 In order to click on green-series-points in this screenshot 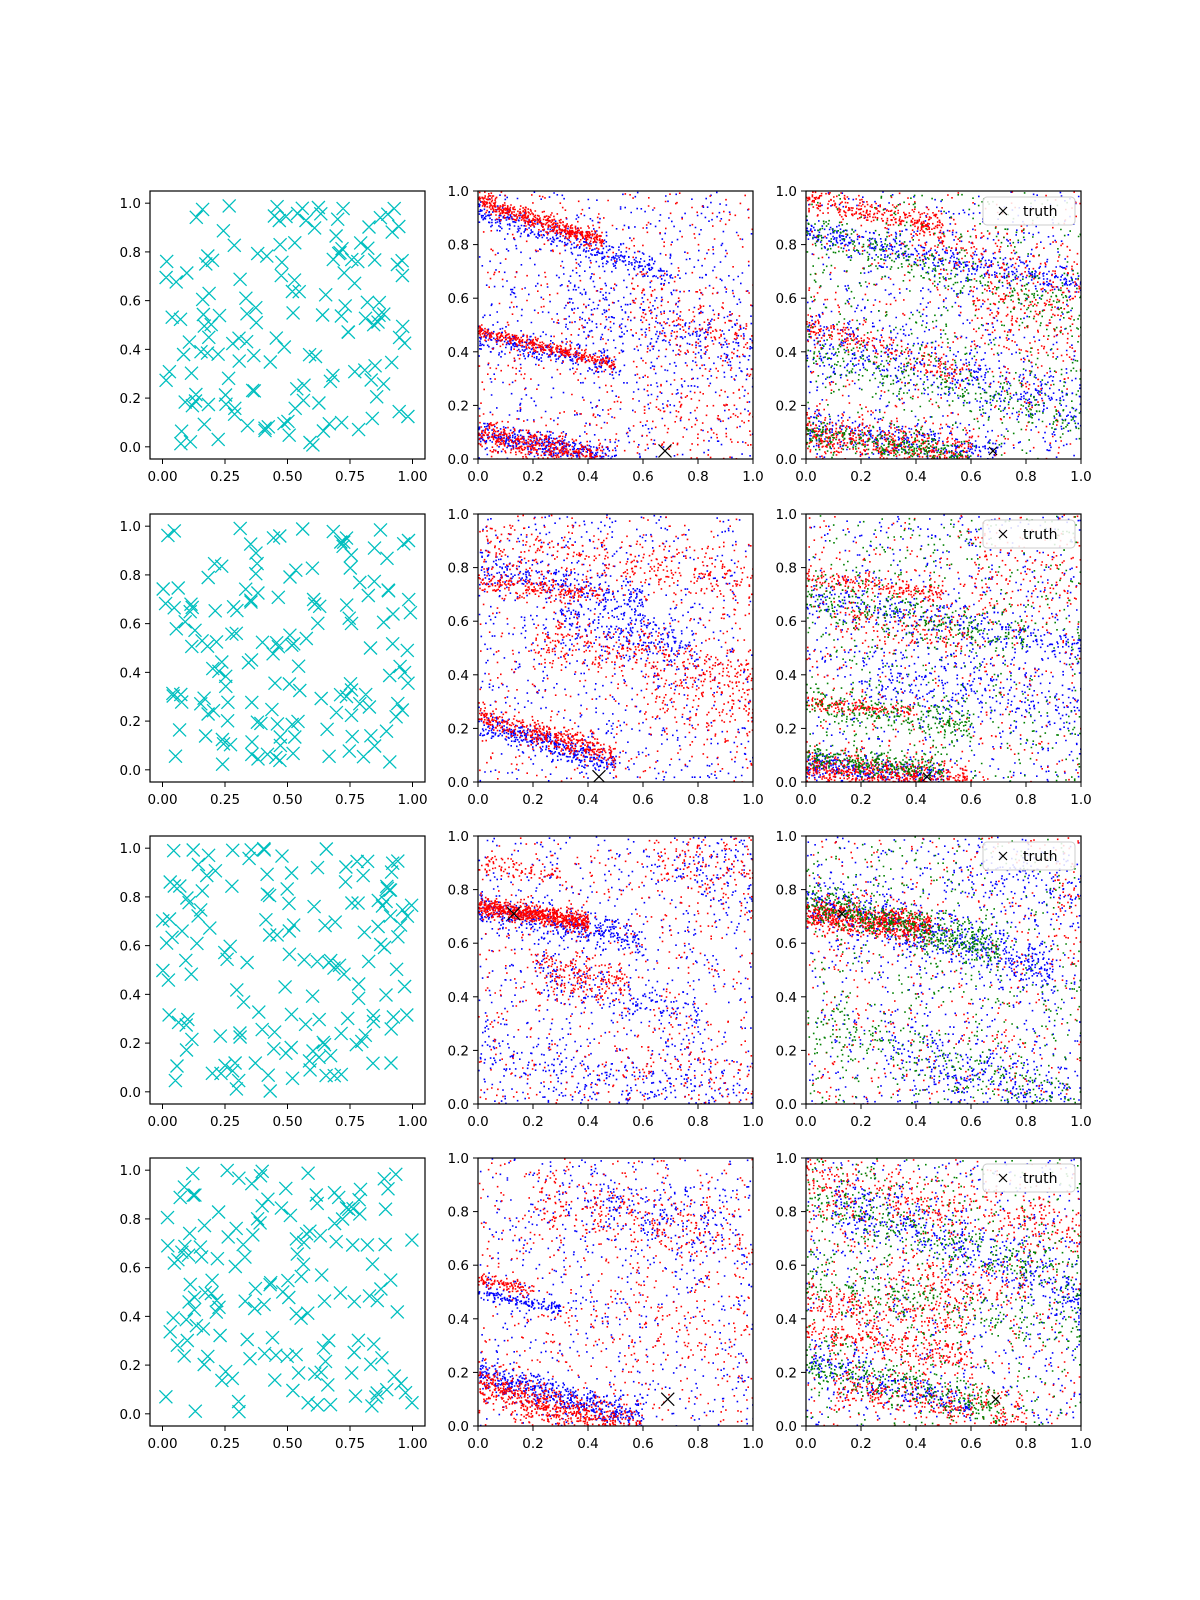, I will do `click(943, 970)`.